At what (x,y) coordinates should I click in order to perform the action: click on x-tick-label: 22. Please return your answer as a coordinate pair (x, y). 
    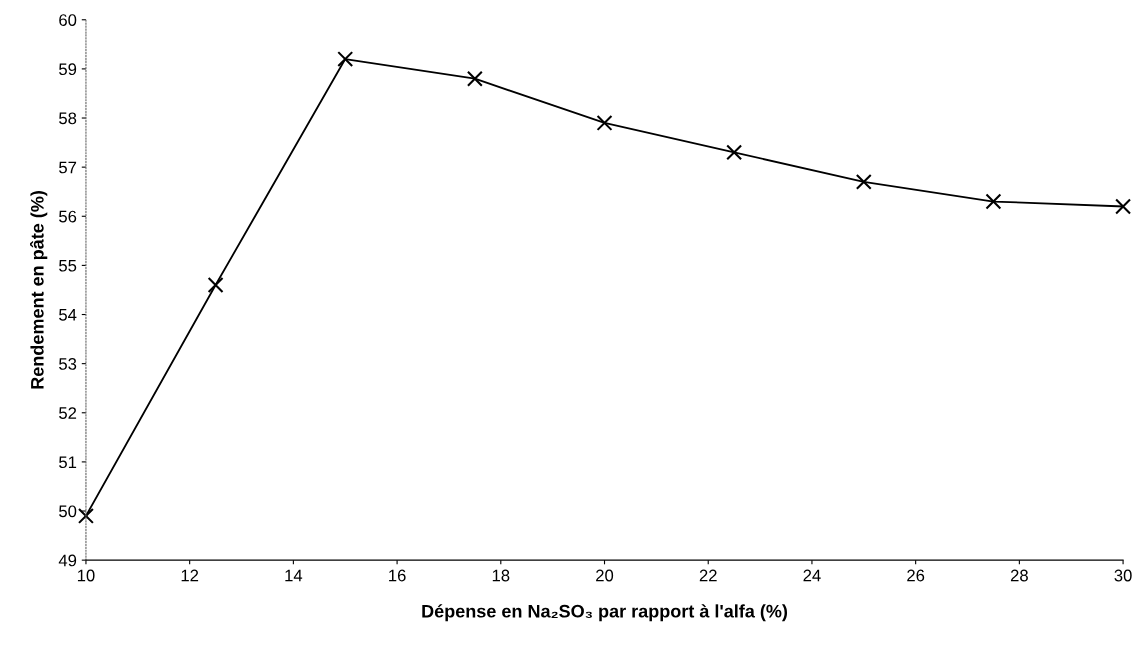
    Looking at the image, I should click on (708, 575).